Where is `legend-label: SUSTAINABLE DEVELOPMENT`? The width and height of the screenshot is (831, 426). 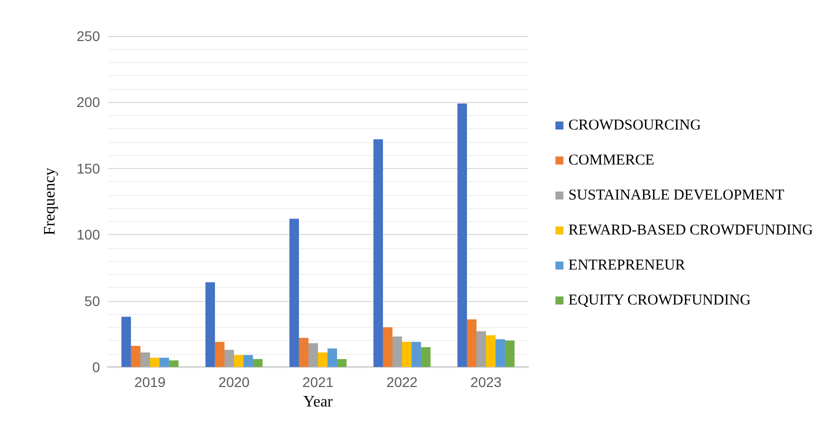 legend-label: SUSTAINABLE DEVELOPMENT is located at coordinates (676, 196).